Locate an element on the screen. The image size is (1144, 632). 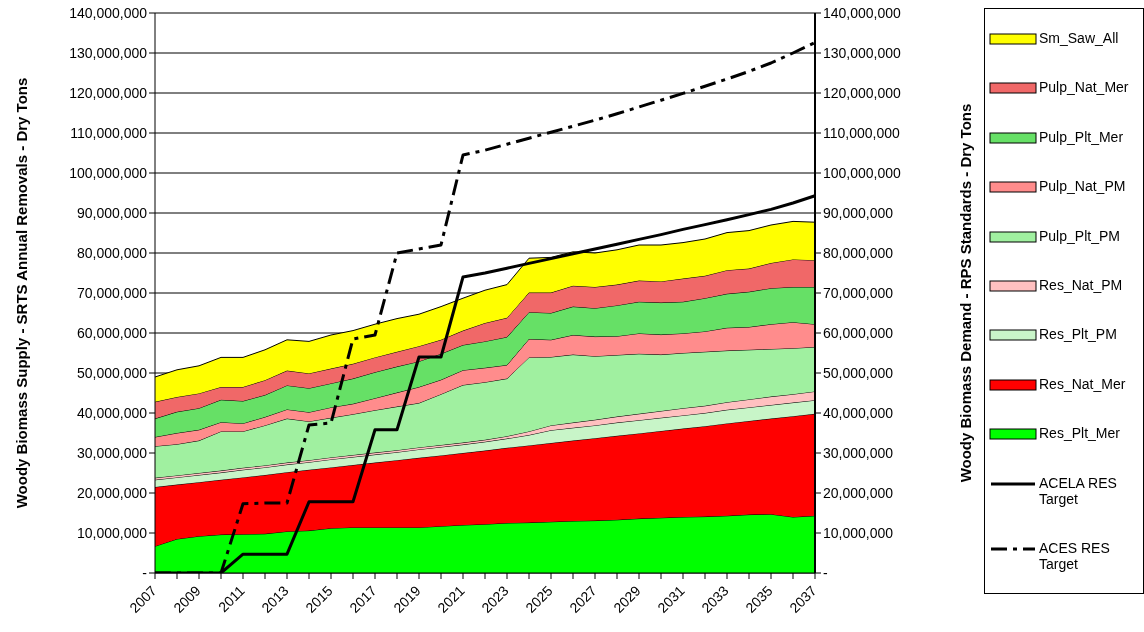
y-tick-label: 90,000,000 is located at coordinates (112, 212).